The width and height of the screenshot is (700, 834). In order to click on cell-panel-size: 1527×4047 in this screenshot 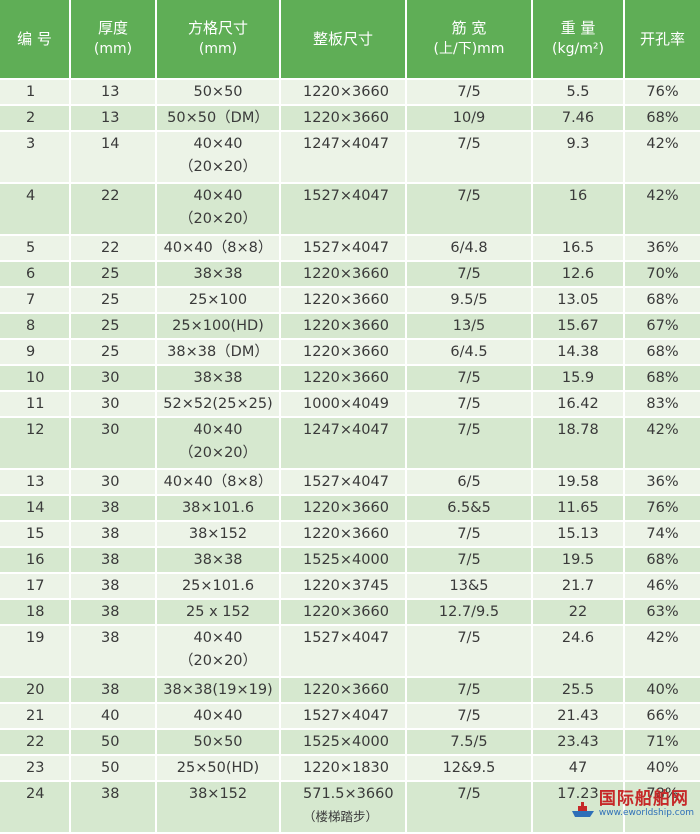, I will do `click(343, 482)`.